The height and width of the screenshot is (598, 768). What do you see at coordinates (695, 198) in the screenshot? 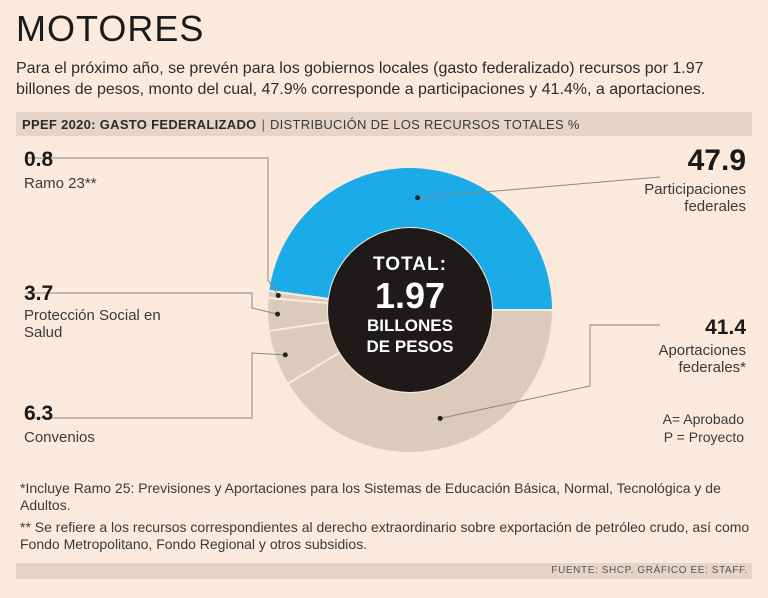
I see `slice-label-participaciones: Participaciones federales` at bounding box center [695, 198].